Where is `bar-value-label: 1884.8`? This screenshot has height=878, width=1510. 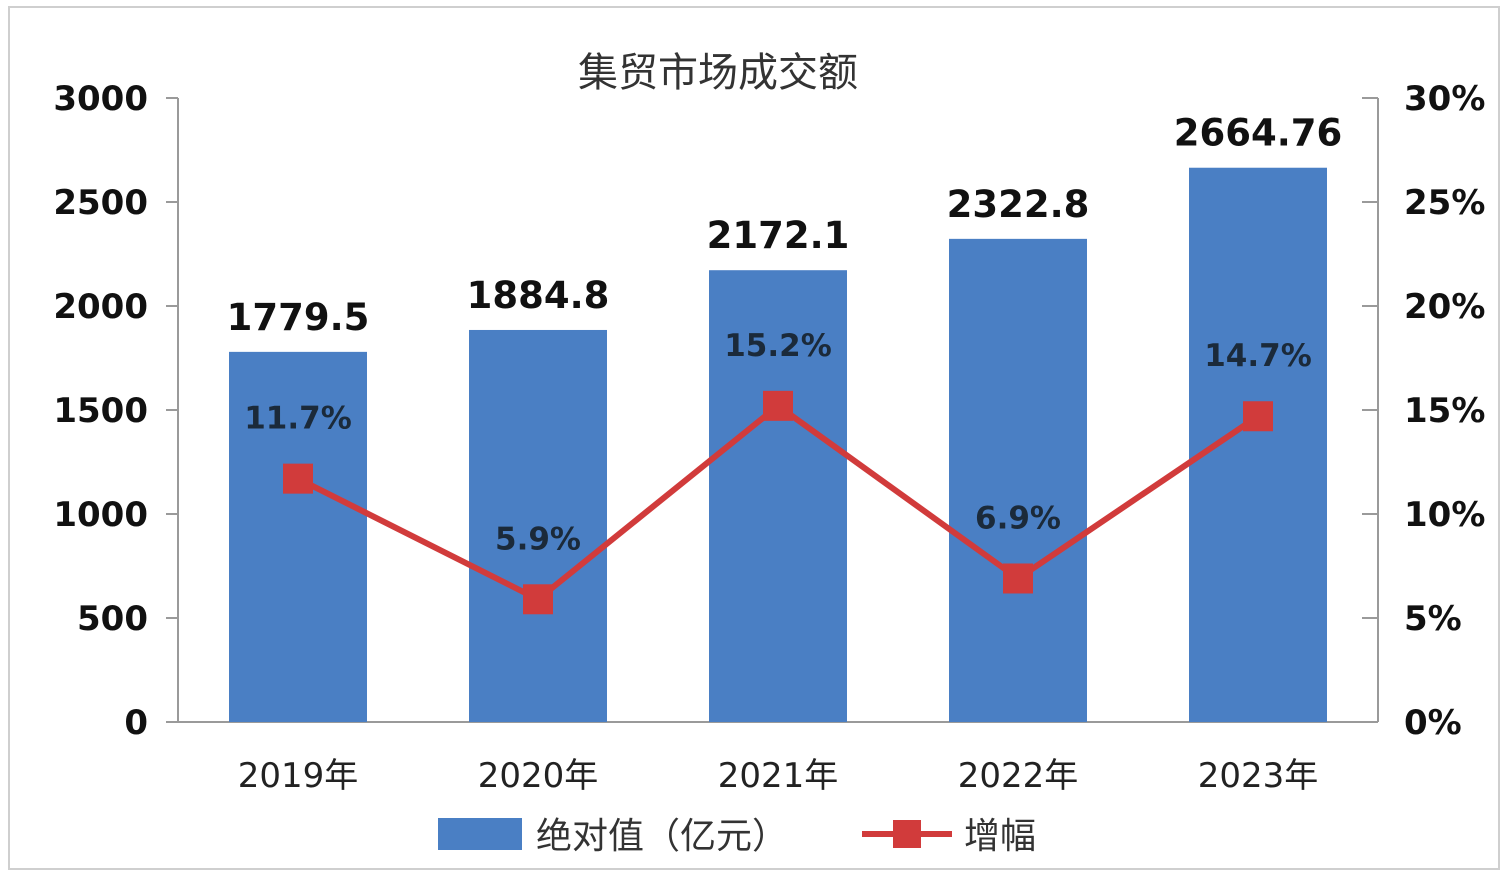
bar-value-label: 1884.8 is located at coordinates (538, 295).